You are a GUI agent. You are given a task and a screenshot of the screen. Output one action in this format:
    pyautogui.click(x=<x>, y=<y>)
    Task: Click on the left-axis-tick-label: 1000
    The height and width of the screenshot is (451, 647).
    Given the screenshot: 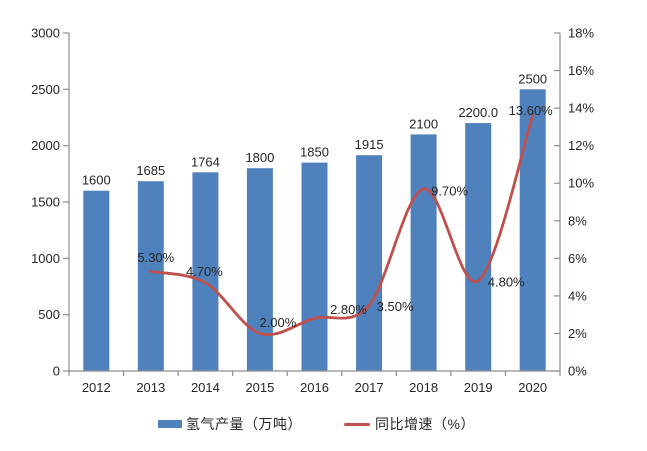 What is the action you would take?
    pyautogui.click(x=45, y=258)
    